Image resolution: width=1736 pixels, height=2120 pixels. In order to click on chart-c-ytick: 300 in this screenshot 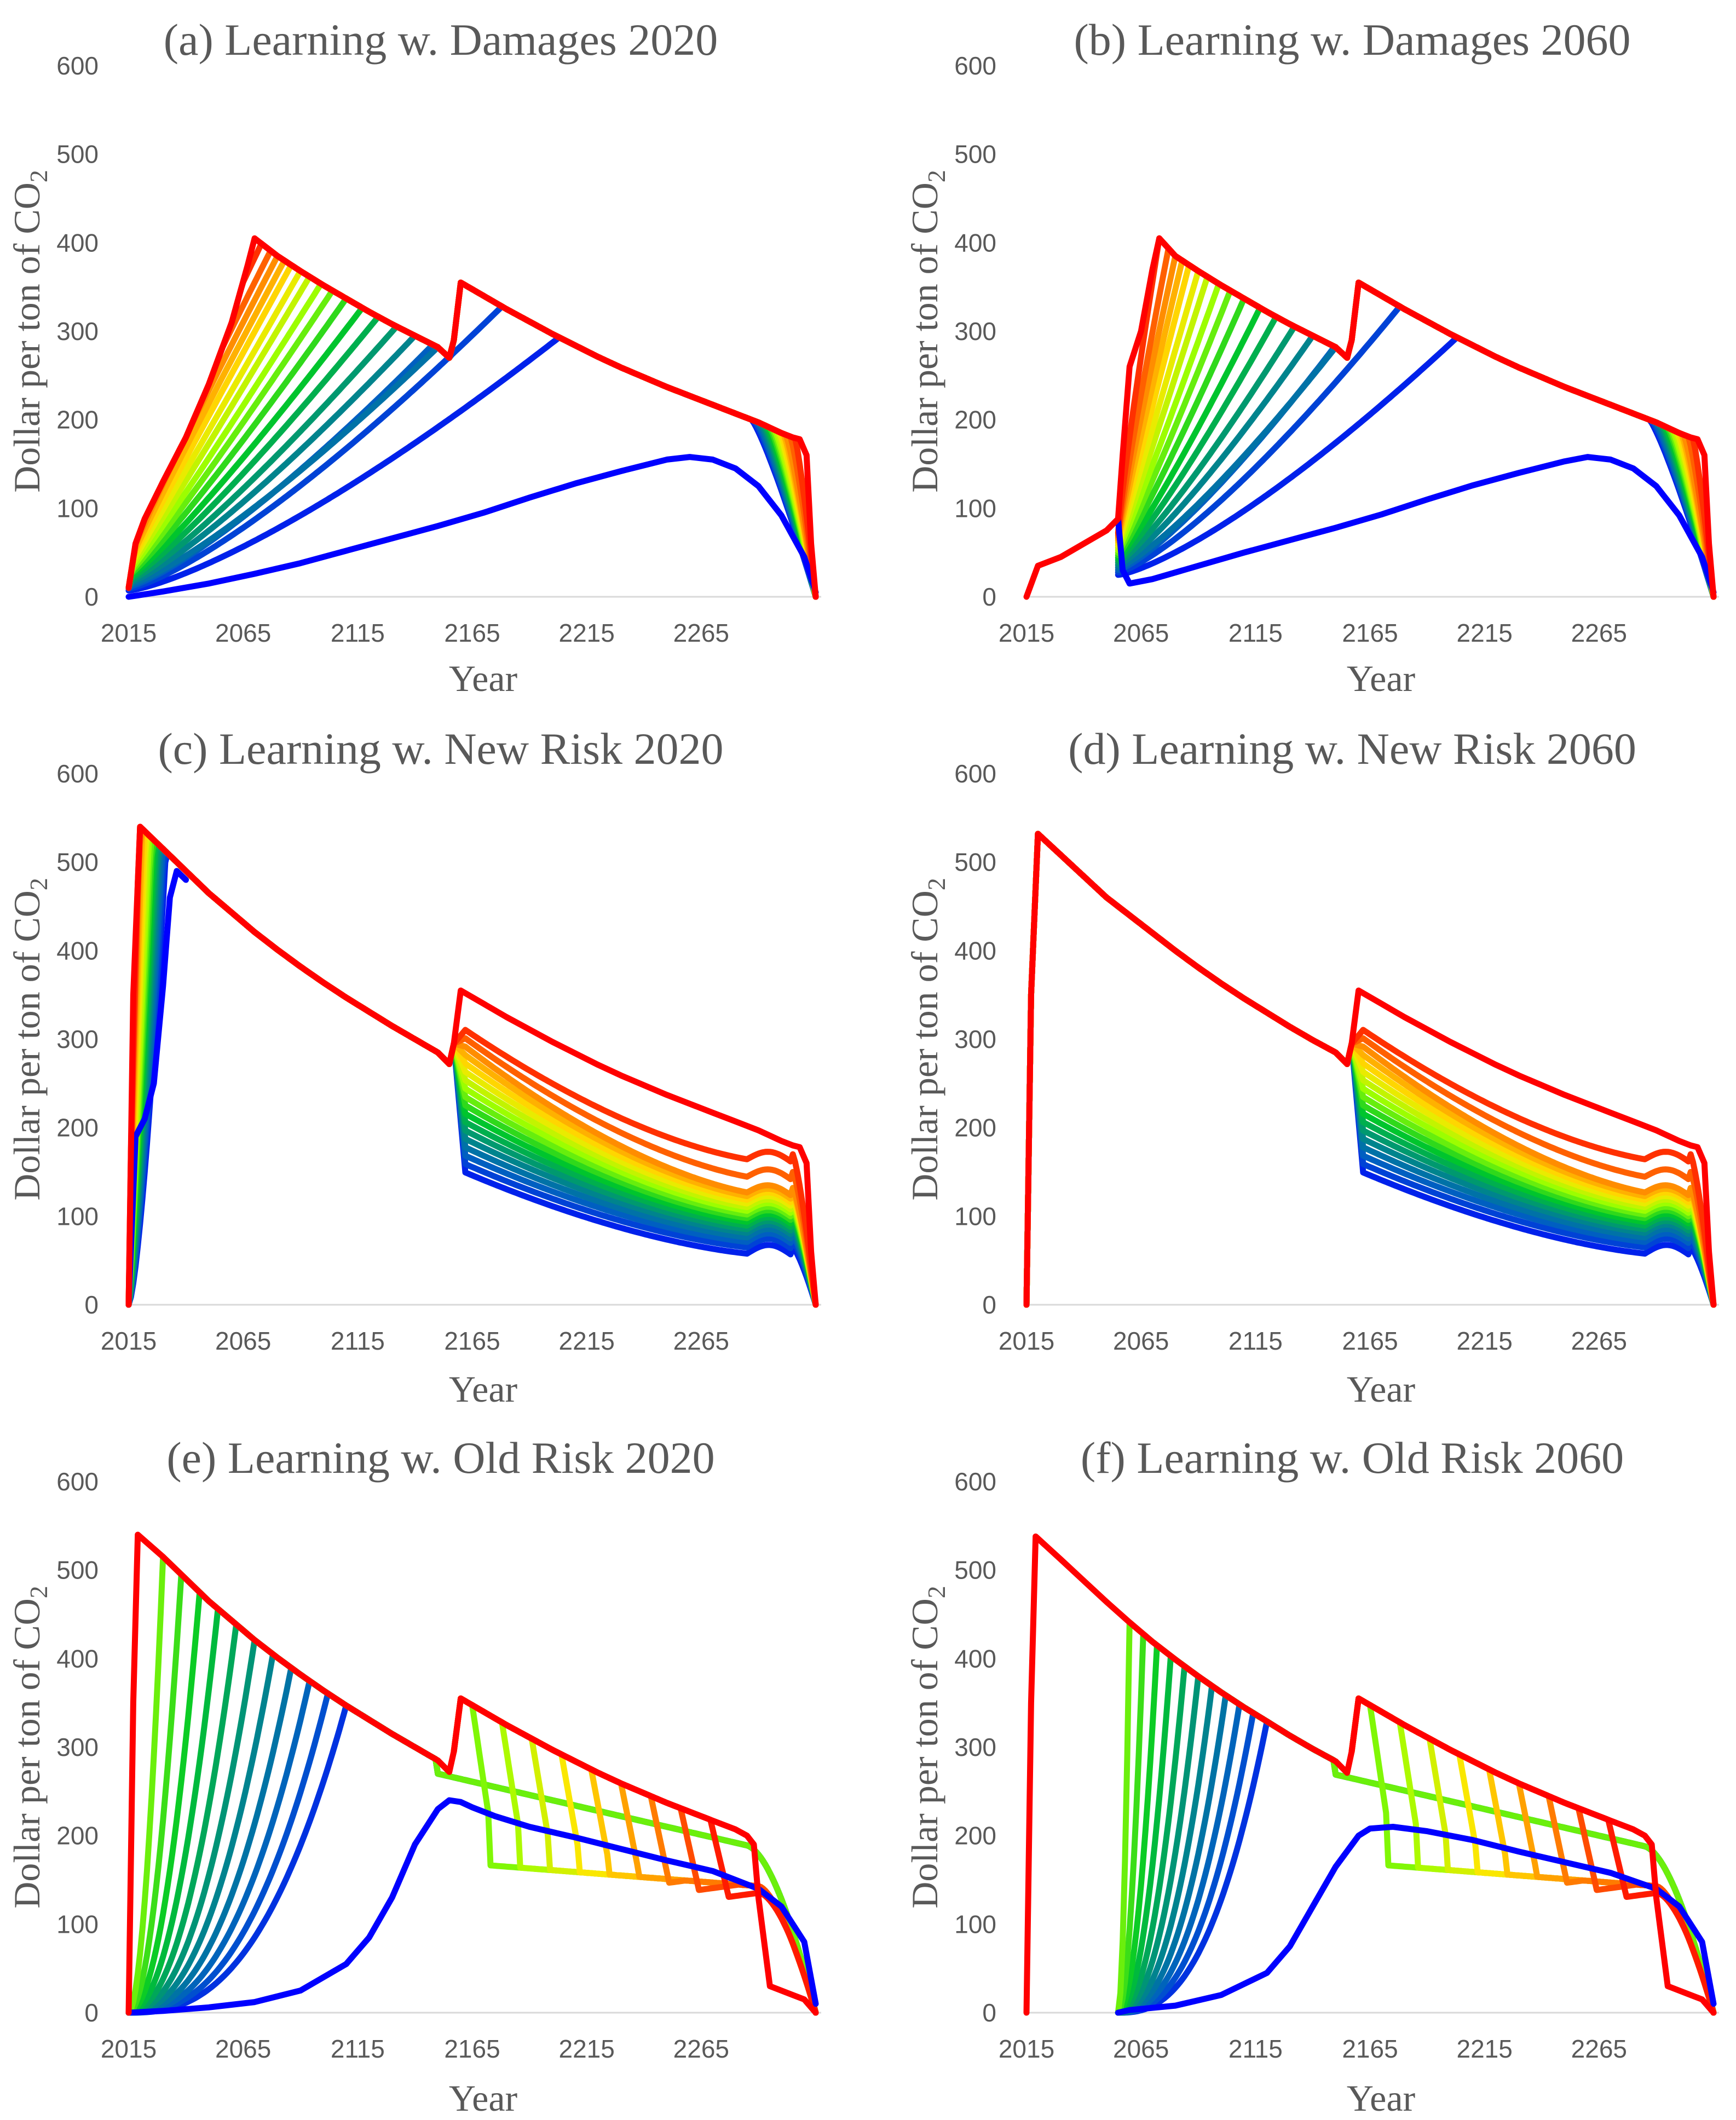, I will do `click(77, 1039)`.